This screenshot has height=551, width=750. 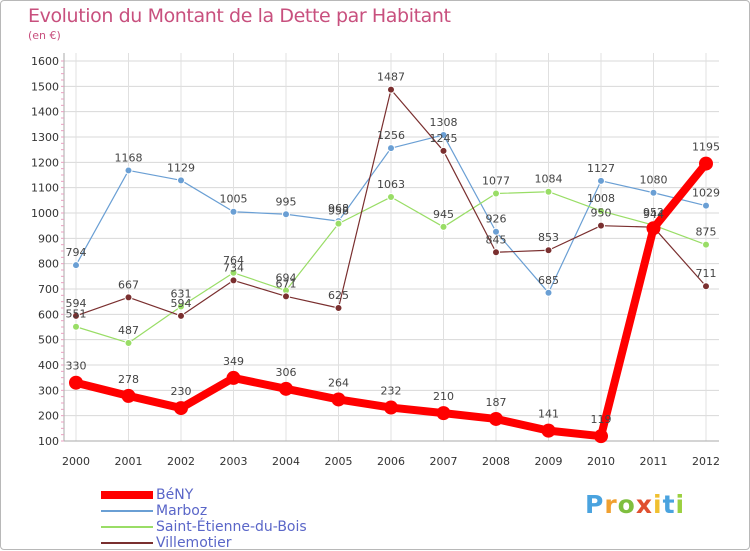 I want to click on data-label: 685, so click(x=548, y=280).